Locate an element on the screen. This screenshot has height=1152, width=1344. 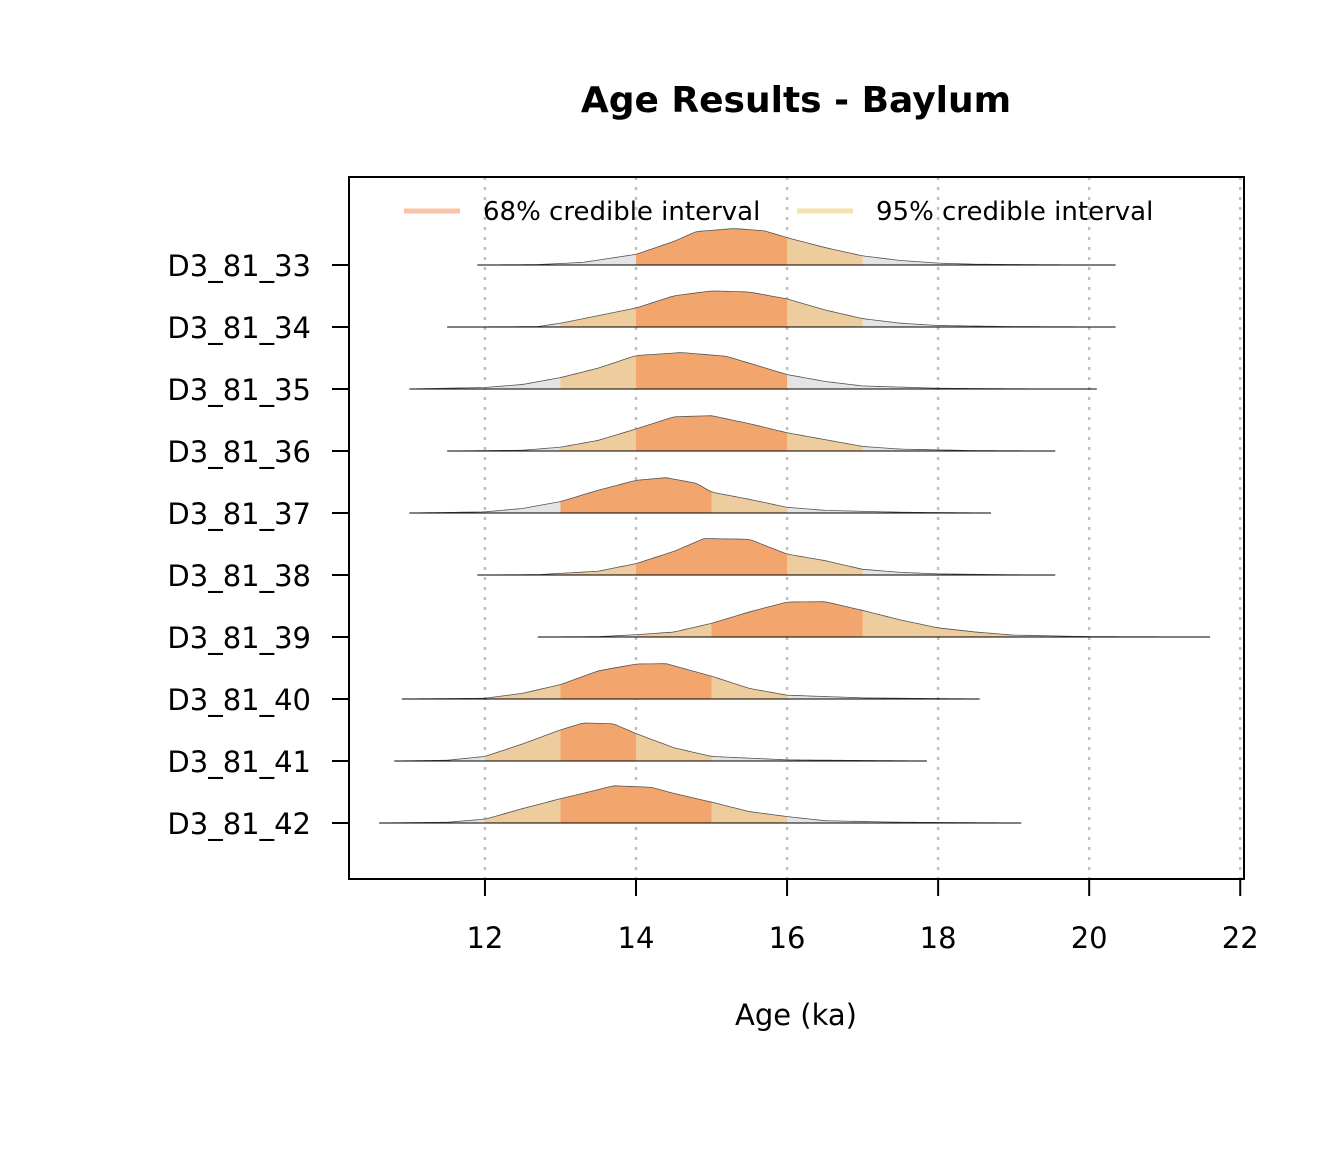
x-tick-label: 20 is located at coordinates (1089, 938).